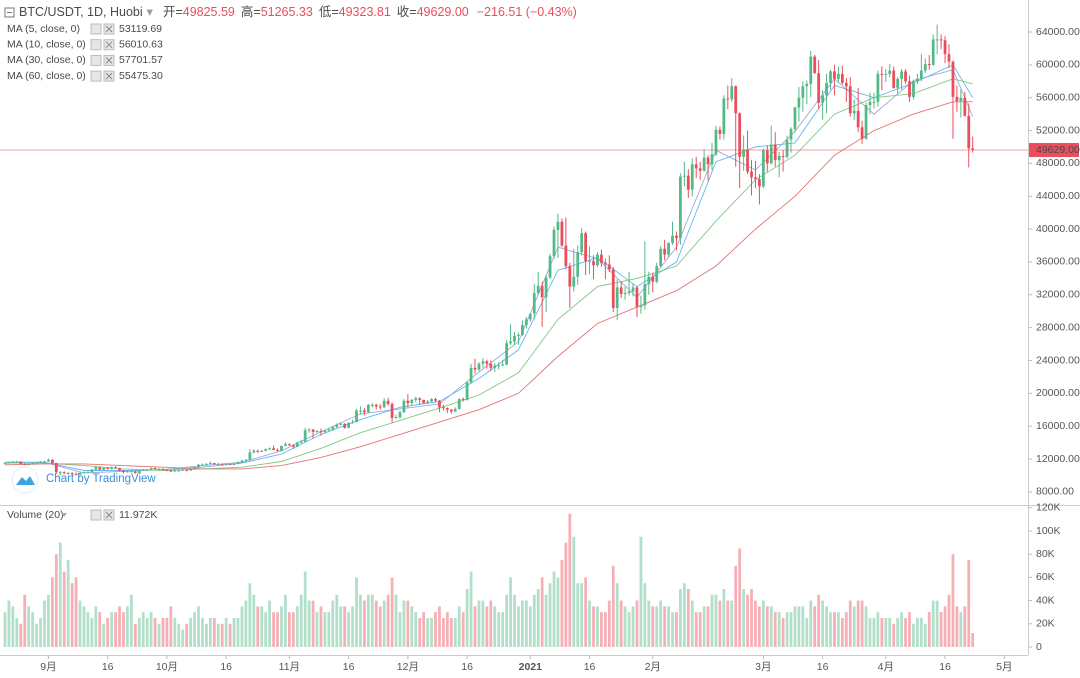  Describe the element at coordinates (83, 480) in the screenshot. I see `watermark: Chart by TradingView` at that location.